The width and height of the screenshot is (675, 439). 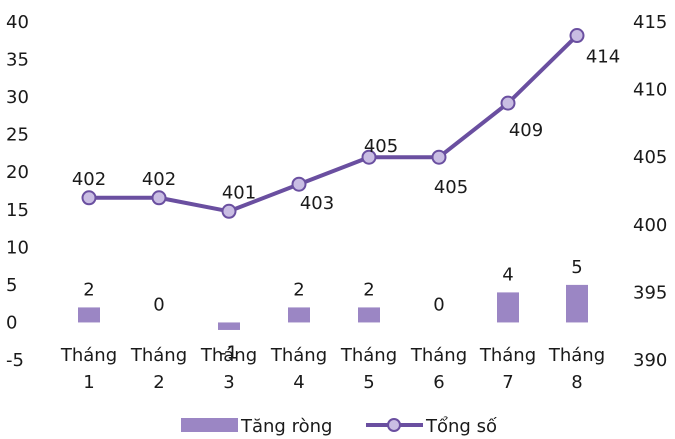 I want to click on legend-marker-line, so click(x=394, y=425).